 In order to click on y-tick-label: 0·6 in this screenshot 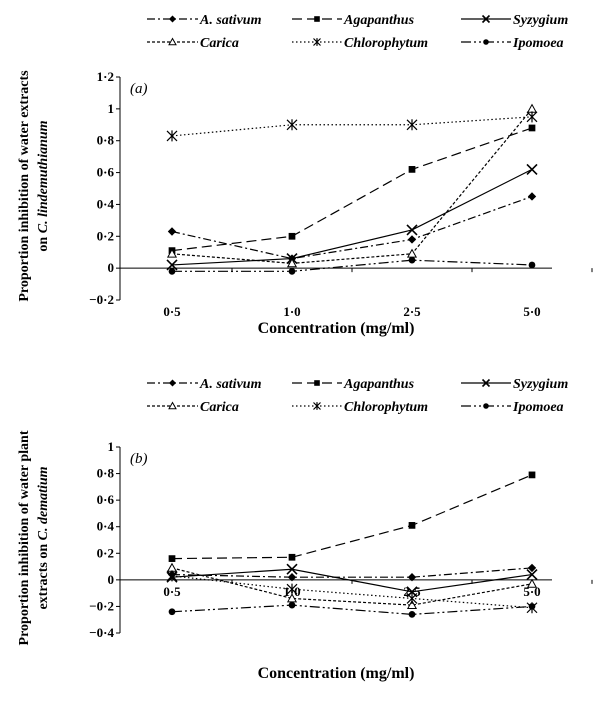, I will do `click(106, 172)`.